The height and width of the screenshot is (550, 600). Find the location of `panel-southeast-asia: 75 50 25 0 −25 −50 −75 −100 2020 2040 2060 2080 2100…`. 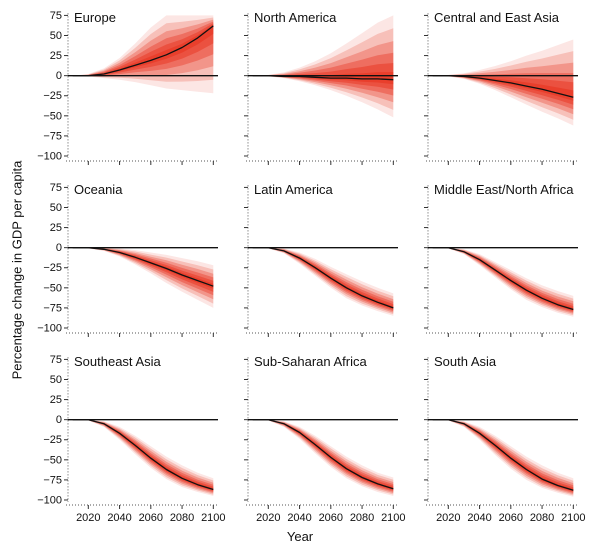

panel-southeast-asia: 75 50 25 0 −25 −50 −75 −100 2020 2040 2060 2080 2100… is located at coordinates (131, 439).